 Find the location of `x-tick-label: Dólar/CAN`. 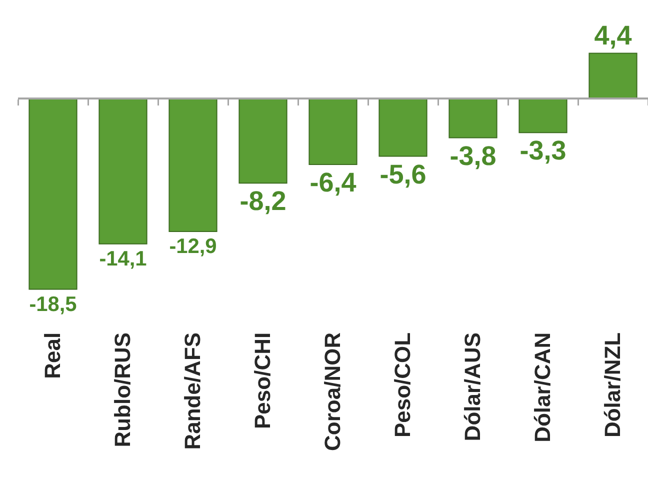

x-tick-label: Dólar/CAN is located at coordinates (543, 387).